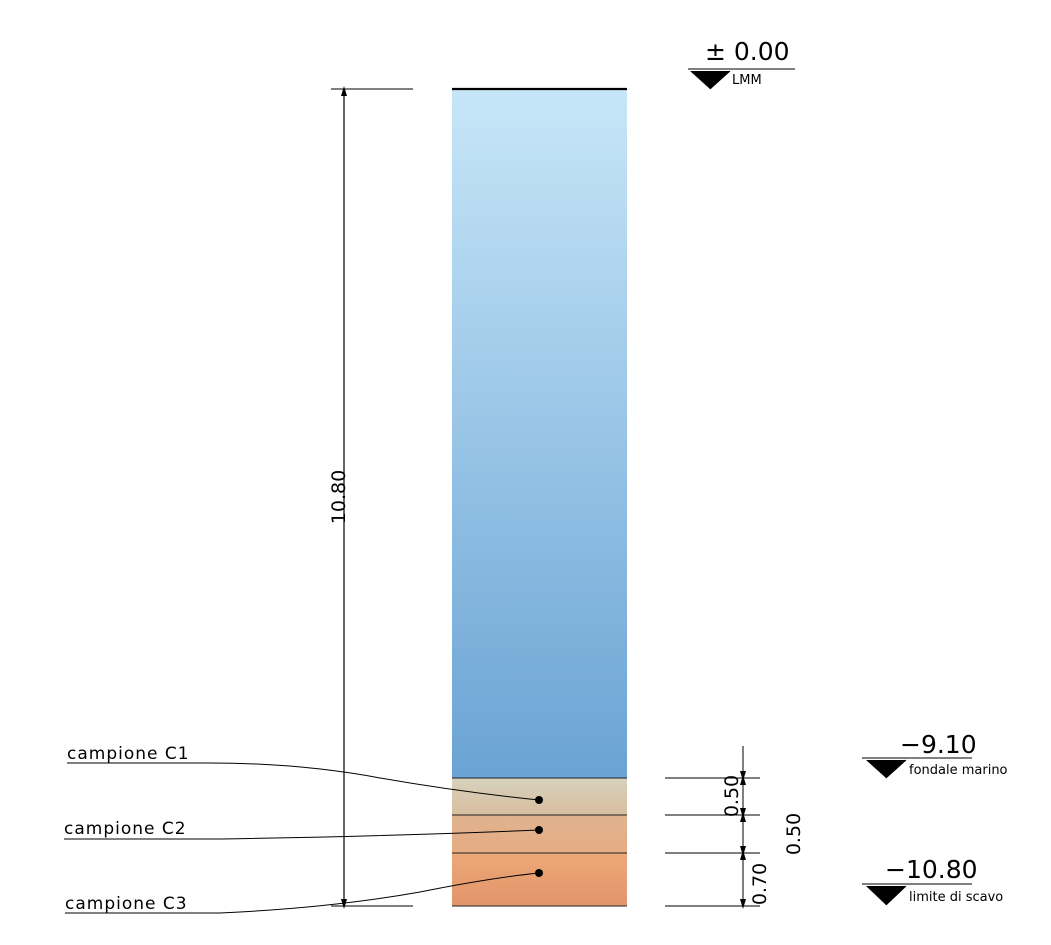 The image size is (1051, 945). What do you see at coordinates (747, 51) in the screenshot?
I see `elevation-top-value: ± 0.00` at bounding box center [747, 51].